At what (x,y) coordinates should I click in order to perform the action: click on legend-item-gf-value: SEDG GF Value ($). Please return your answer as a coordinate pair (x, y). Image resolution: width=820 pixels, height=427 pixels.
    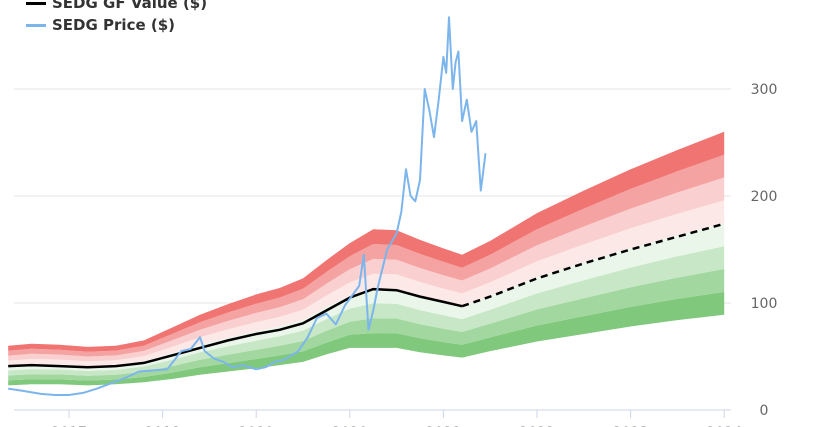
    Looking at the image, I should click on (116, 7).